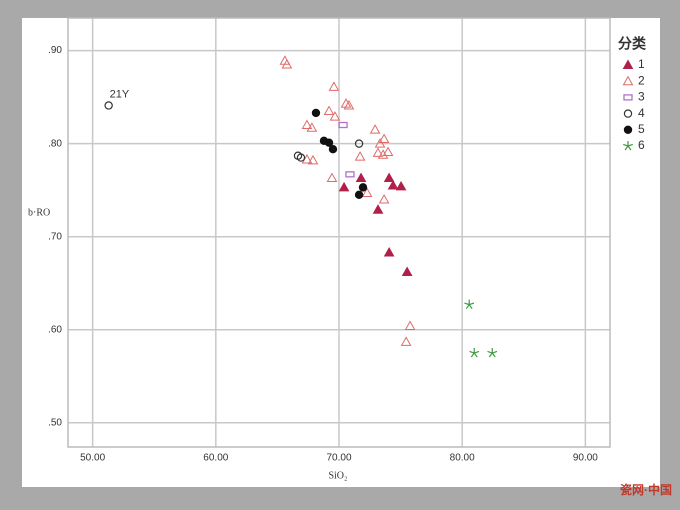  I want to click on legend-label: 1, so click(641, 64).